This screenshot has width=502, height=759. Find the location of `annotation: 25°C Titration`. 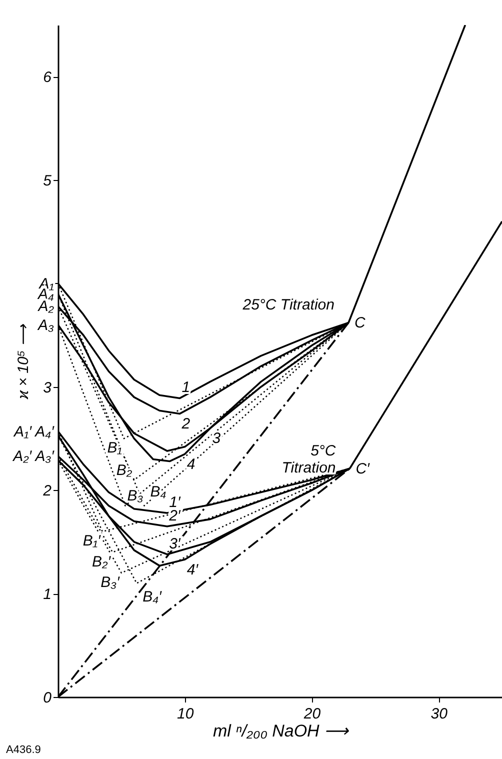

annotation: 25°C Titration is located at coordinates (288, 305).